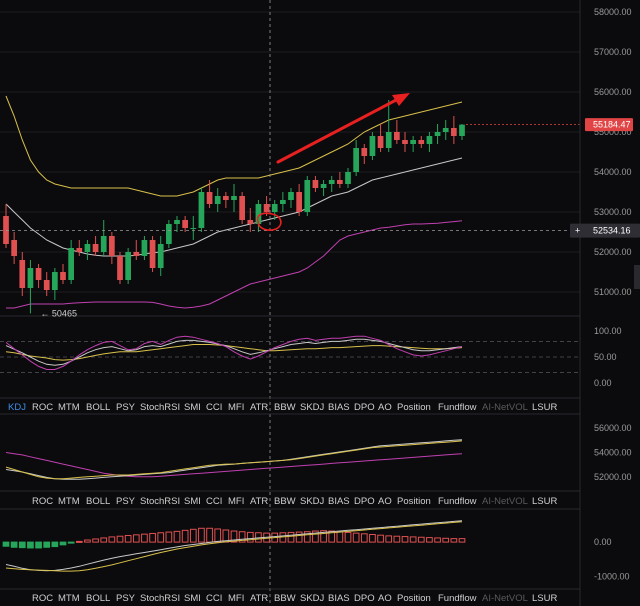  Describe the element at coordinates (605, 230) in the screenshot. I see `crosshair-price-tag: + 52534.16` at that location.